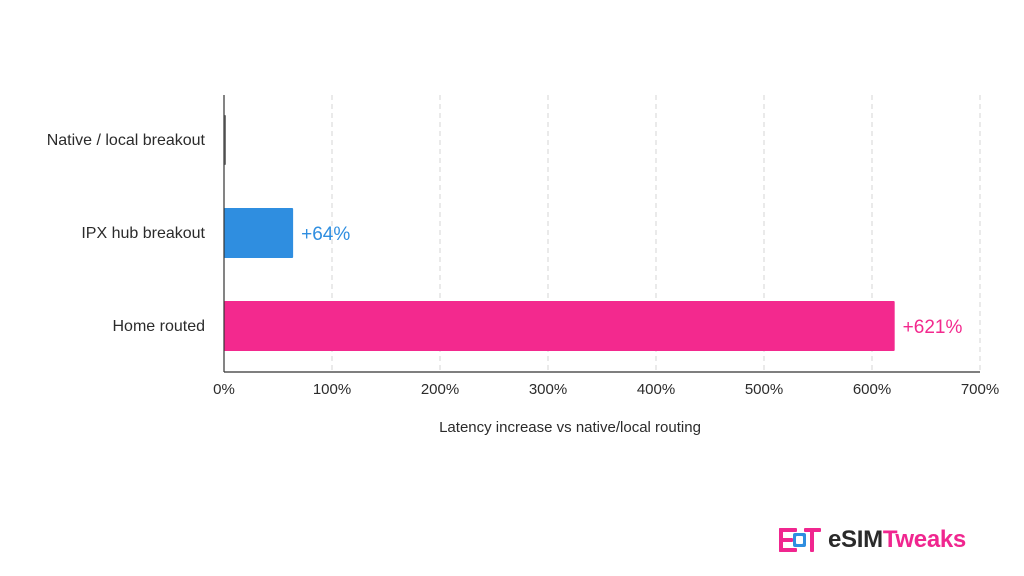  I want to click on logo-text-suffix: Tweaks, so click(924, 539).